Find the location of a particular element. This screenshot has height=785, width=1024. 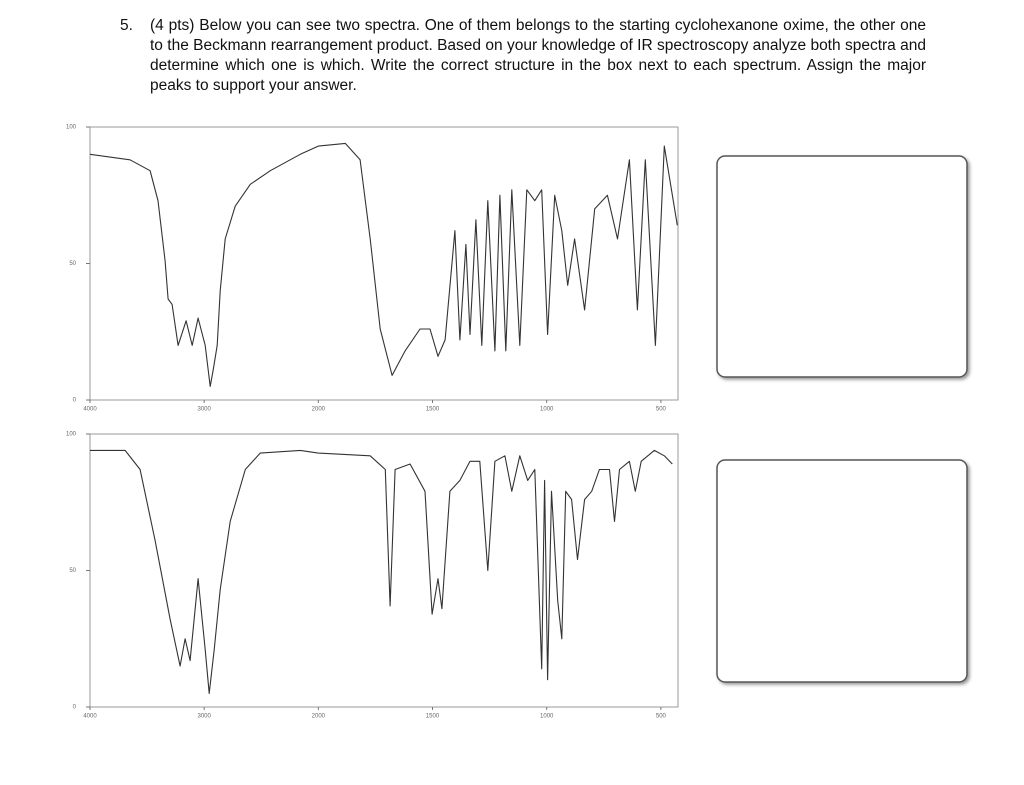

question-number: 5. is located at coordinates (126, 25).